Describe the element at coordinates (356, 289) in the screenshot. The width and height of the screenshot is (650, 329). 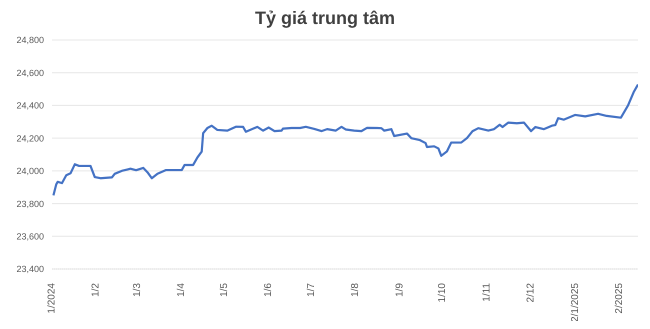
I see `x-tick-label: 1/8` at that location.